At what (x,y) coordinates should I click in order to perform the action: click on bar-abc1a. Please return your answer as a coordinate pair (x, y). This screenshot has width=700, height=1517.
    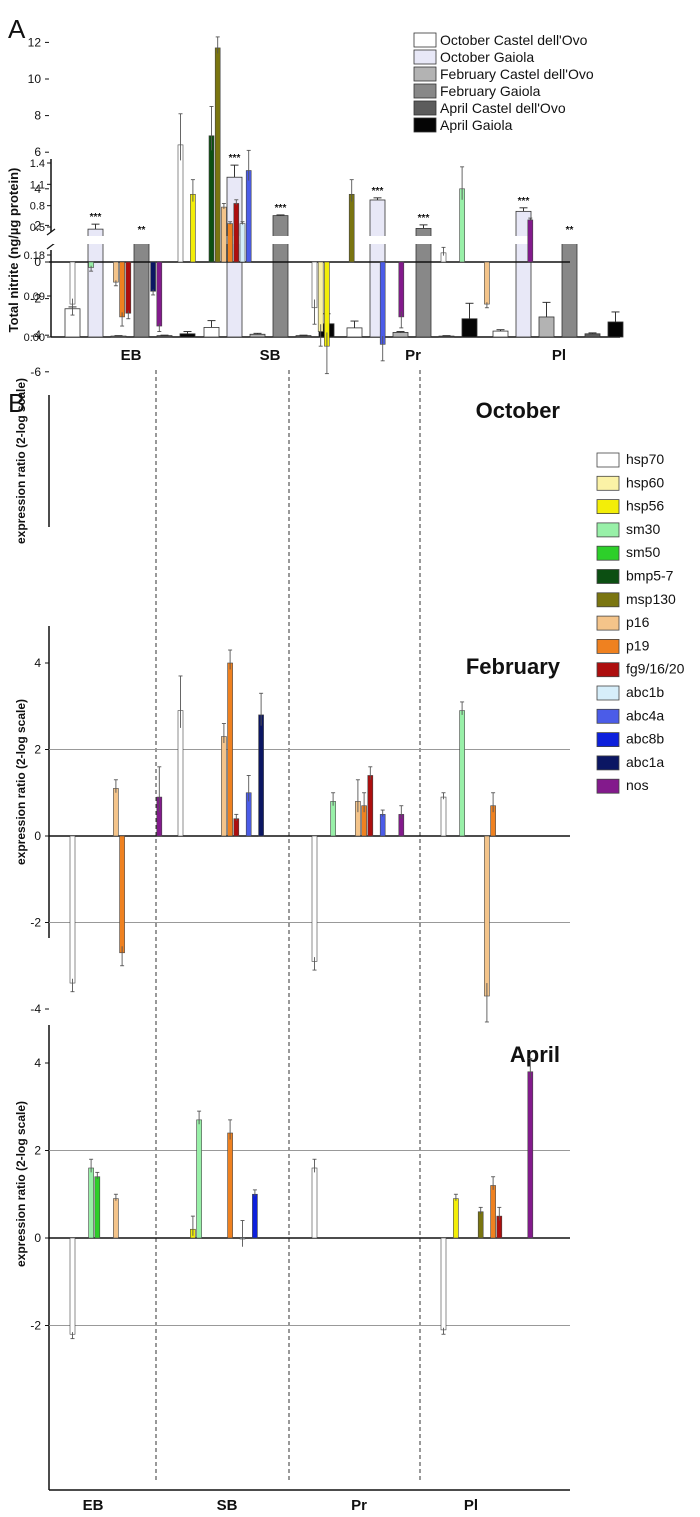
    Looking at the image, I should click on (153, 276).